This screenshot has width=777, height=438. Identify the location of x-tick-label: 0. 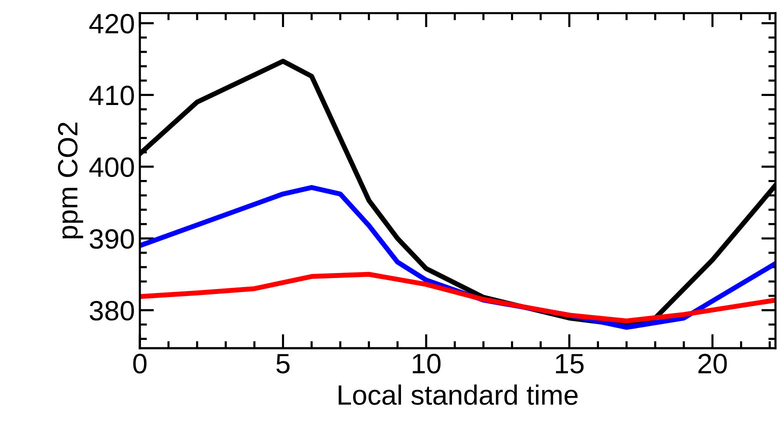
(139, 364).